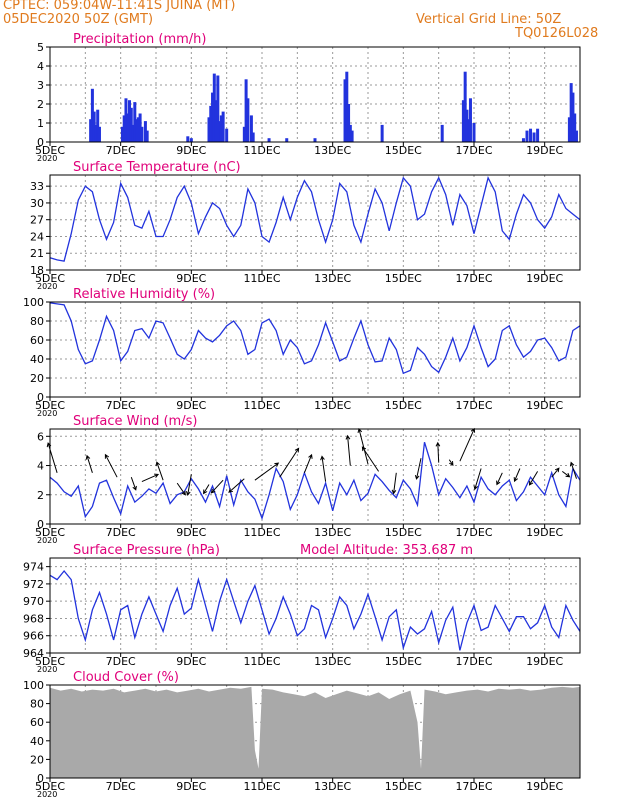 The image size is (618, 800). What do you see at coordinates (33, 302) in the screenshot?
I see `y-tick-label: 100` at bounding box center [33, 302].